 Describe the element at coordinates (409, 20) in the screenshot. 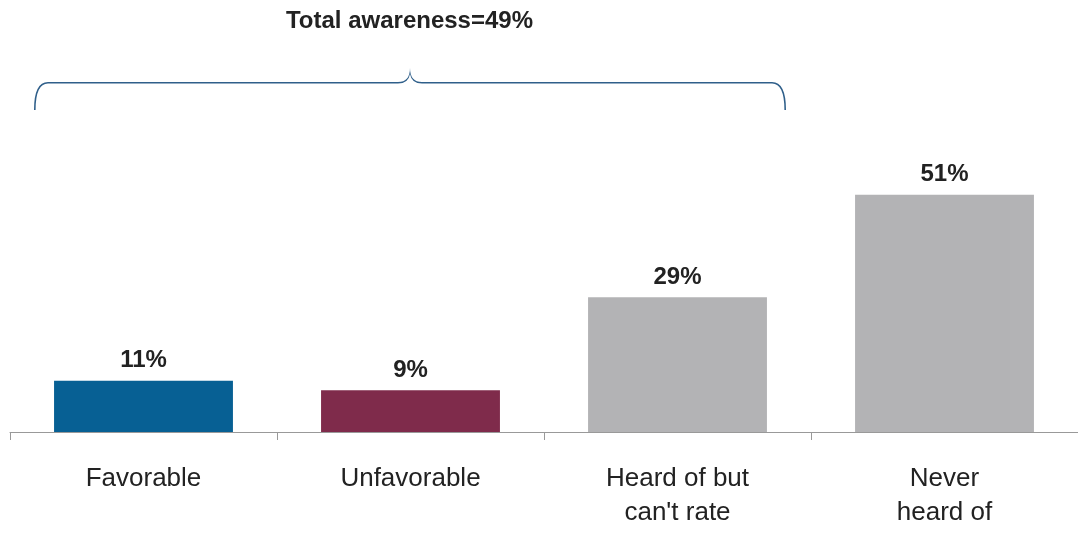

I see `text: Total awareness=49%` at that location.